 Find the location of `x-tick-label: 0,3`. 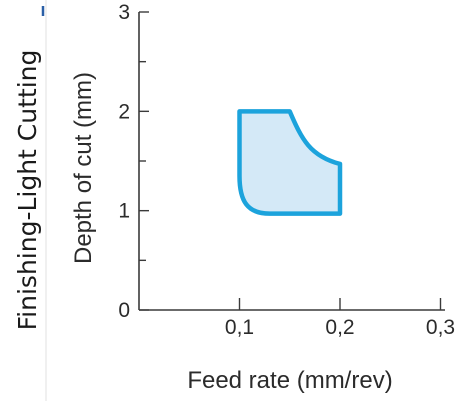

x-tick-label: 0,3 is located at coordinates (440, 327).